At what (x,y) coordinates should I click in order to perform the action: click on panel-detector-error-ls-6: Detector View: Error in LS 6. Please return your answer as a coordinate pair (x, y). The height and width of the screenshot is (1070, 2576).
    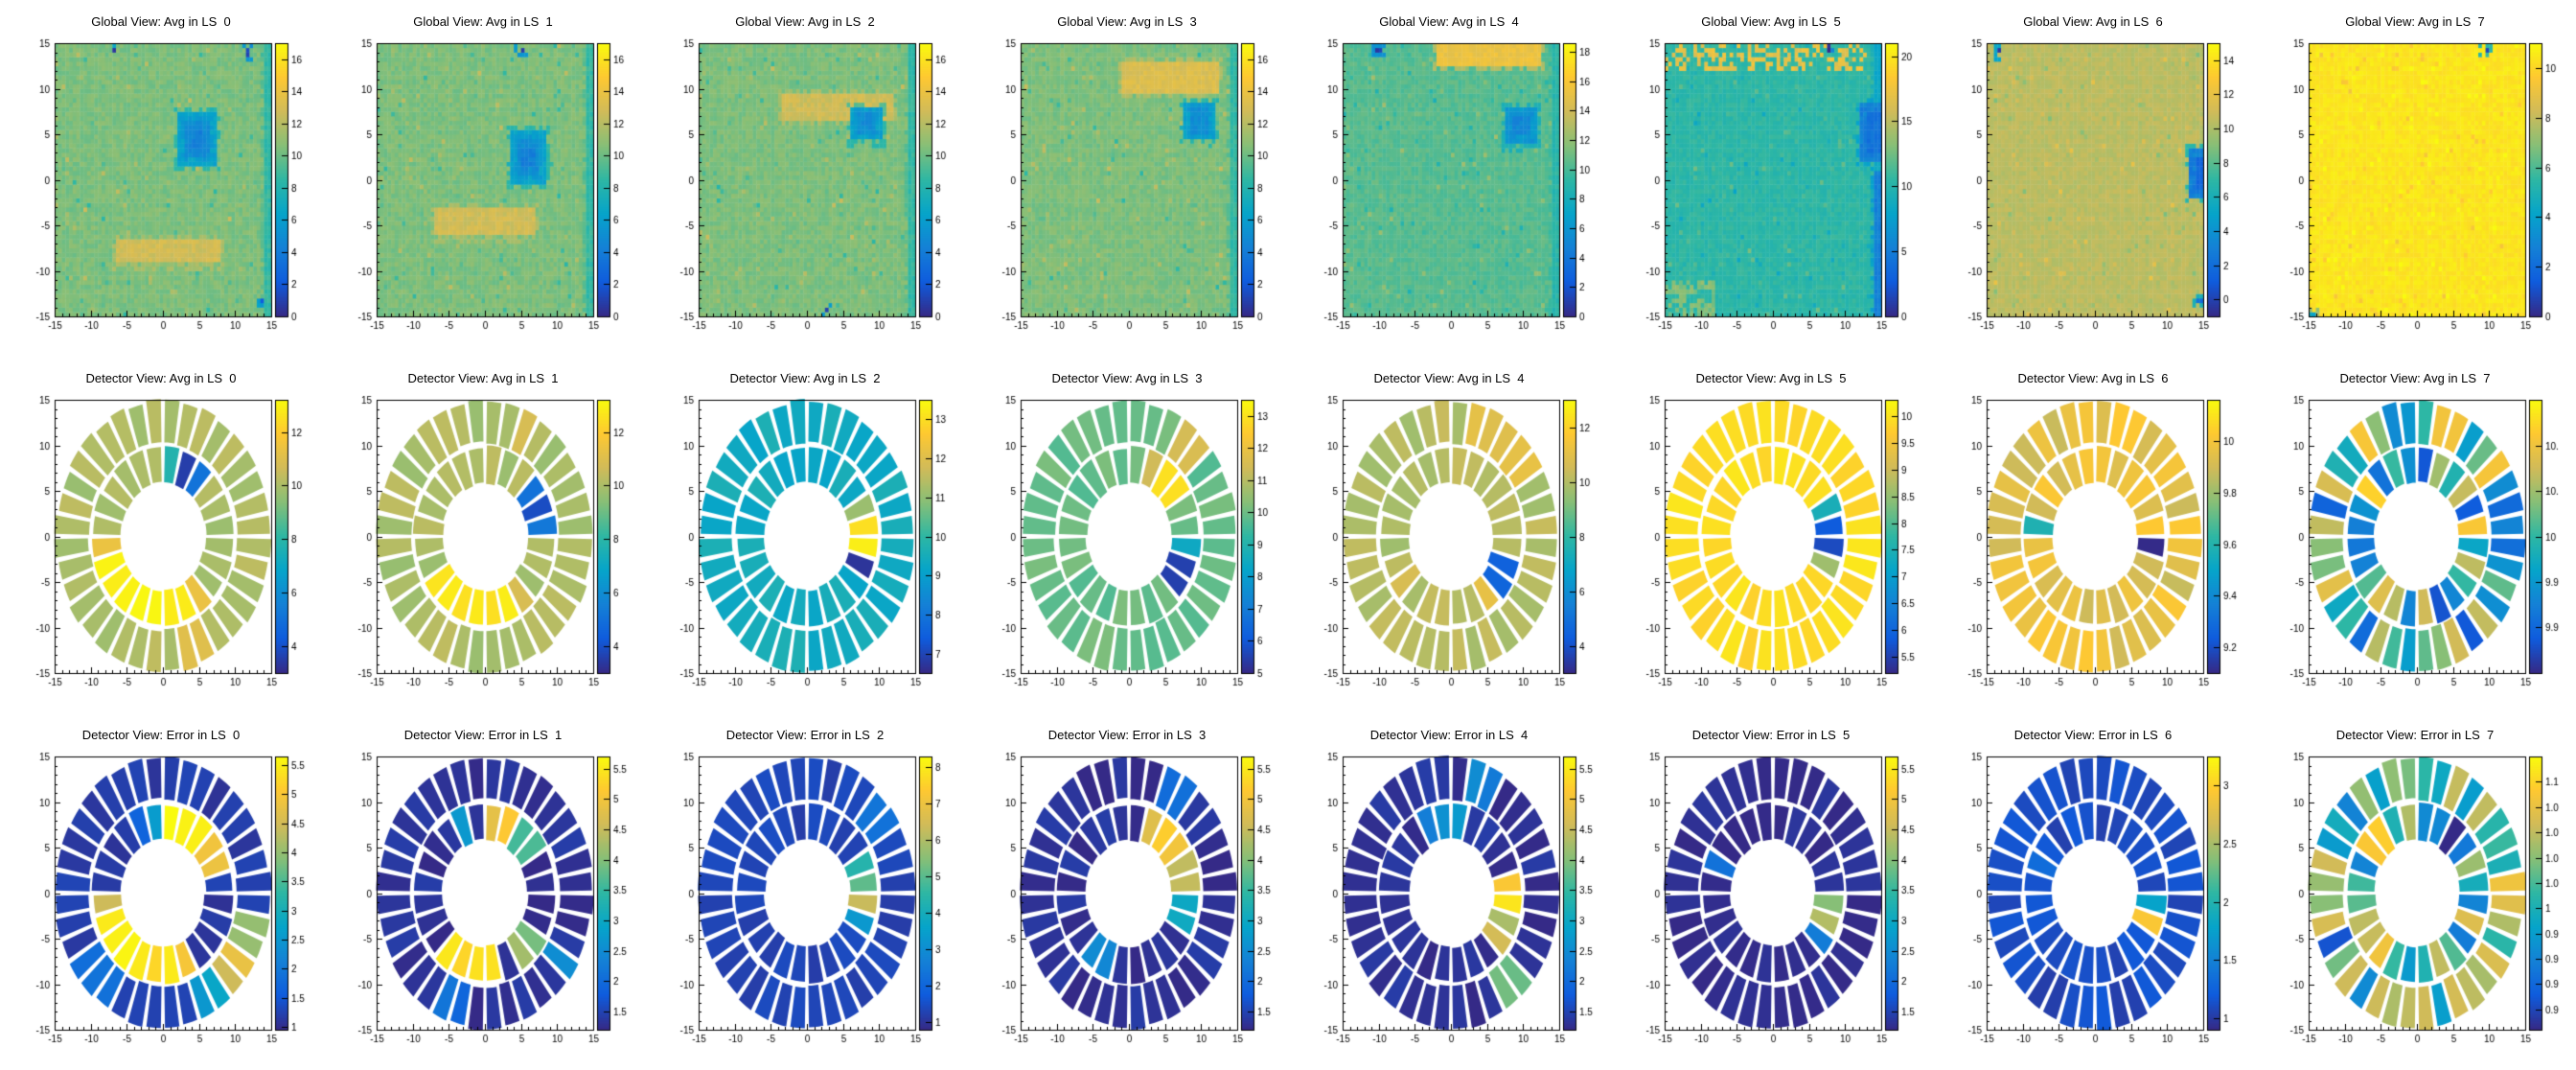
    Looking at the image, I should click on (2093, 892).